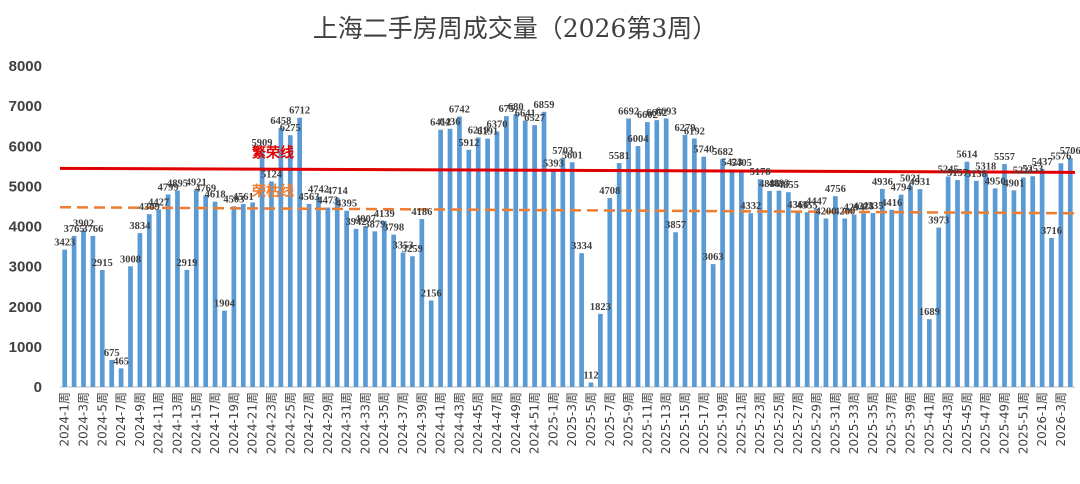 Image resolution: width=1080 pixels, height=484 pixels. Describe the element at coordinates (497, 423) in the screenshot. I see `x-tick-label: 2024-47周` at that location.